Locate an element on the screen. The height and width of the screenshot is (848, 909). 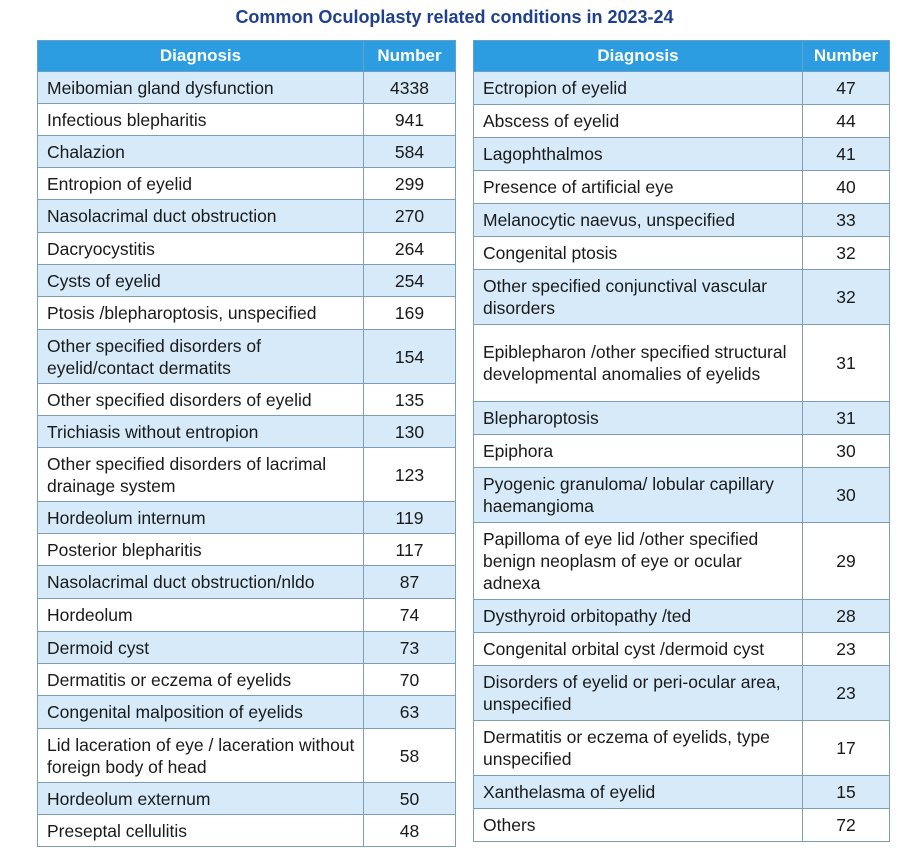
diagnosis-cell: Cysts of eyelid is located at coordinates (200, 280).